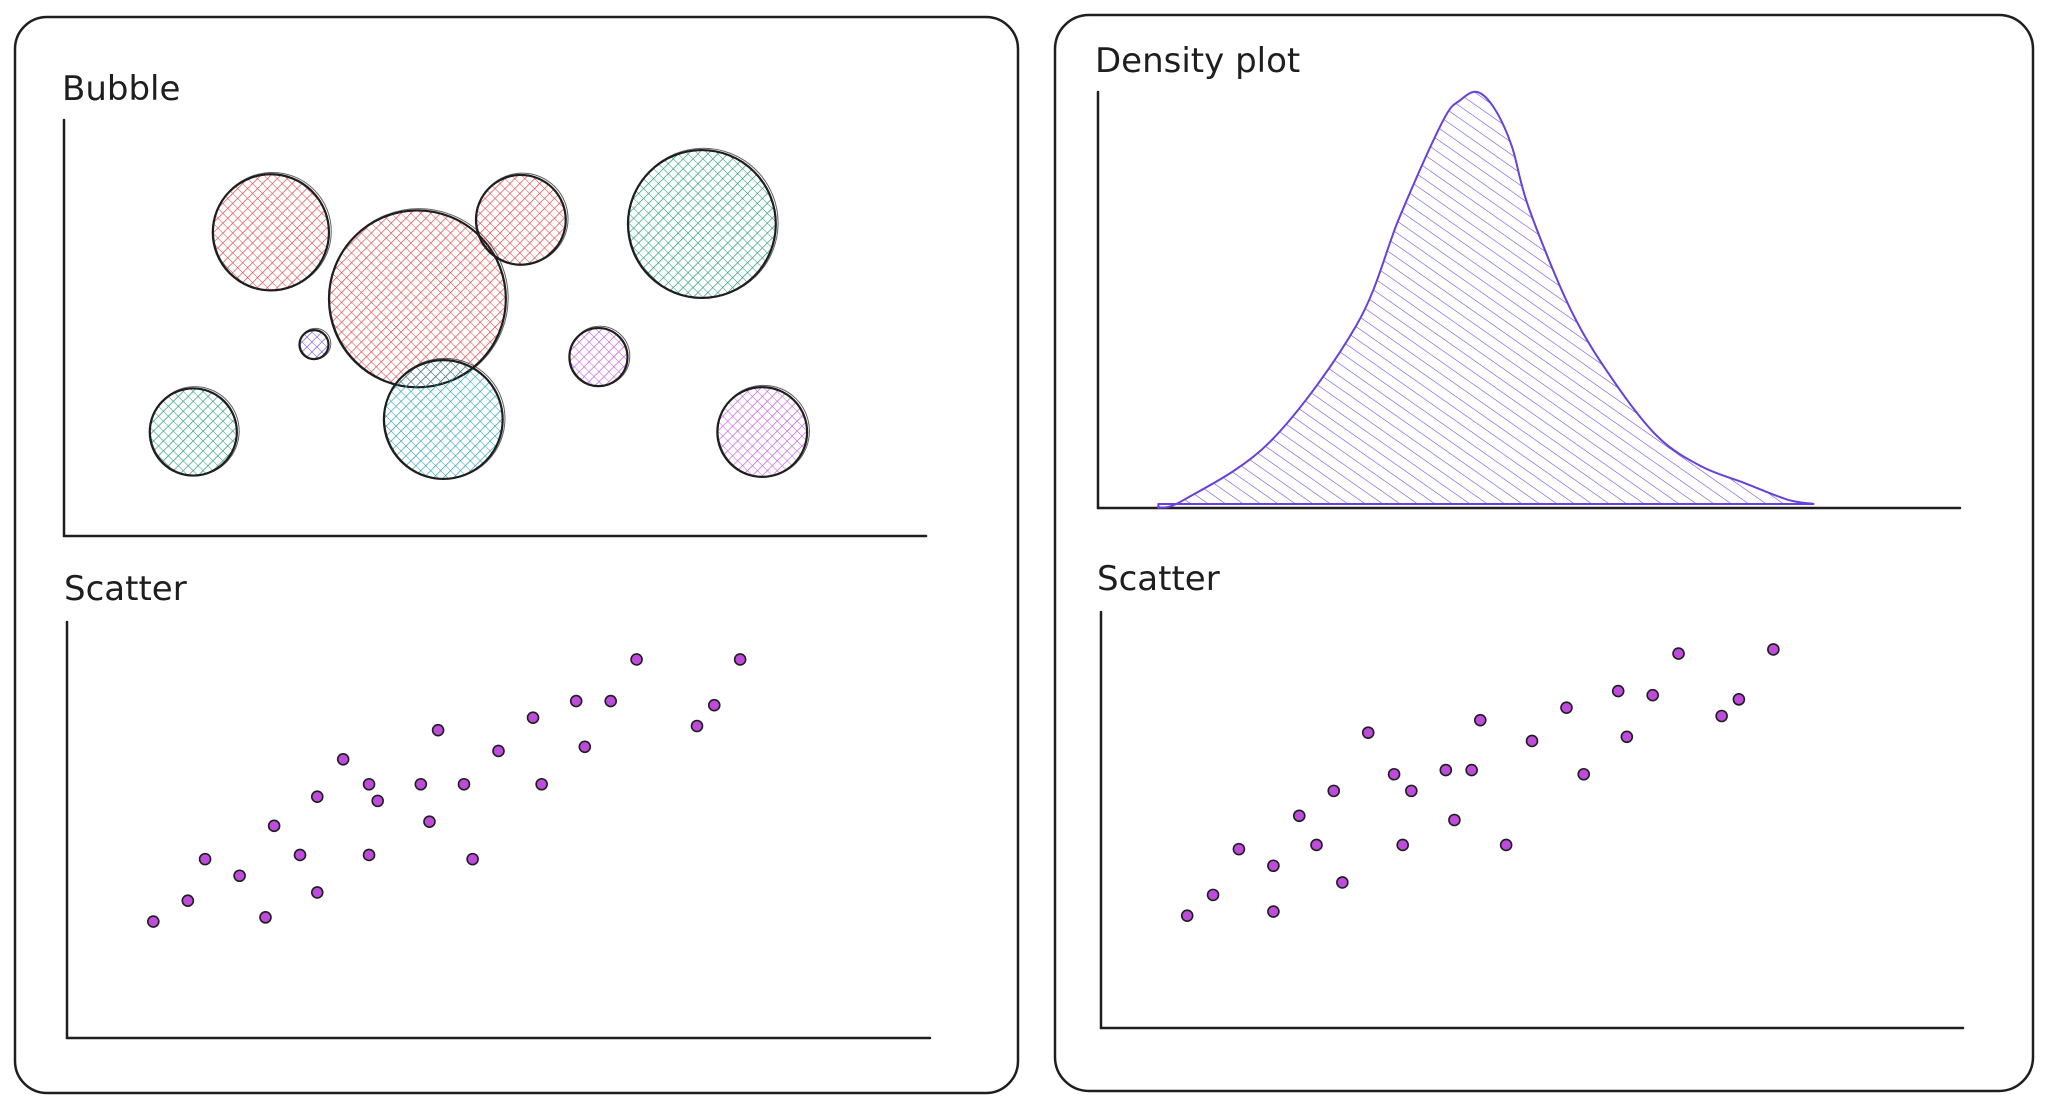 The height and width of the screenshot is (1108, 2048). I want to click on left-scatter-title: Scatter, so click(125, 589).